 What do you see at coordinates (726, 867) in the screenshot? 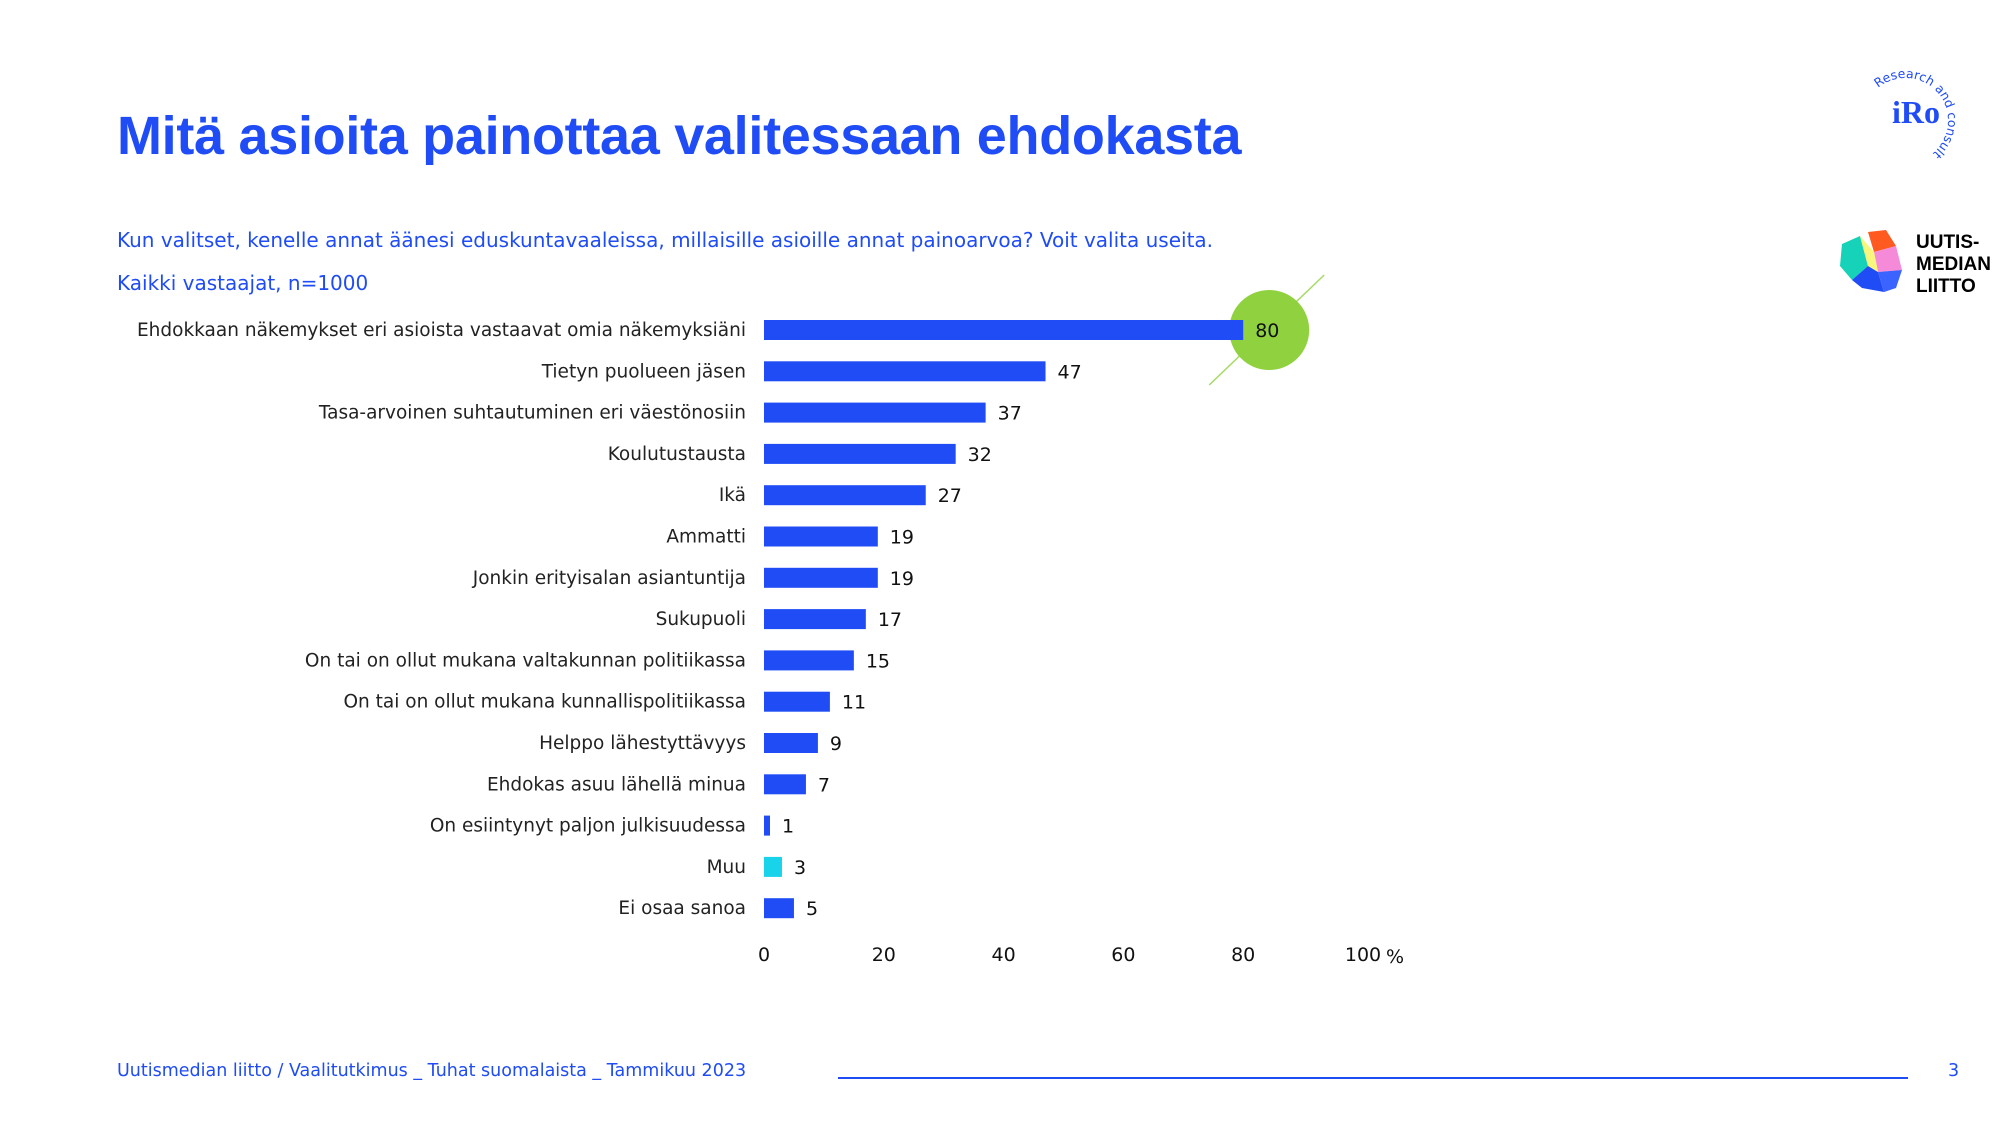
I see `category-label: Muu` at bounding box center [726, 867].